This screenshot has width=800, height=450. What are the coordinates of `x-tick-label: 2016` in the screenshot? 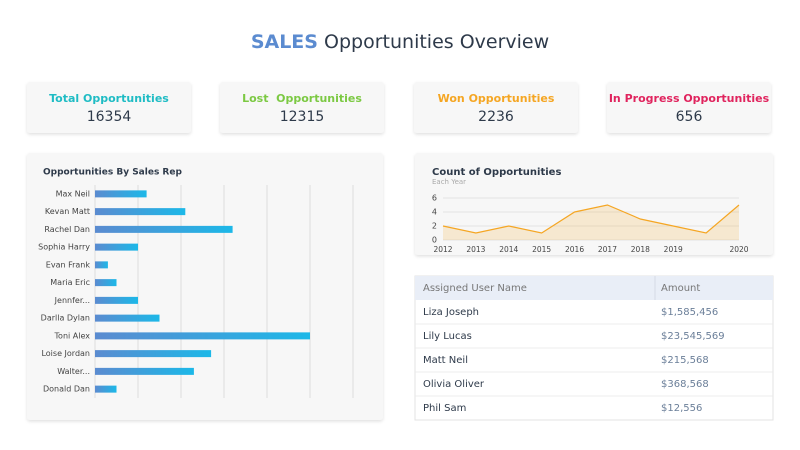 It's located at (574, 249).